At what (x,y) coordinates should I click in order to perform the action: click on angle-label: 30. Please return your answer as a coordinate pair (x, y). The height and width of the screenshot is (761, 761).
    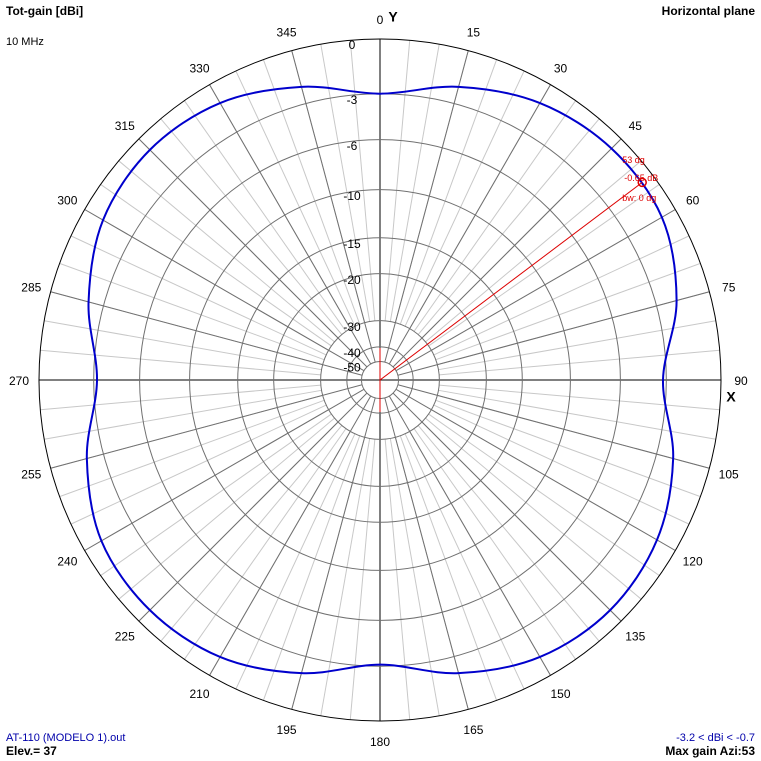
    Looking at the image, I should click on (561, 69).